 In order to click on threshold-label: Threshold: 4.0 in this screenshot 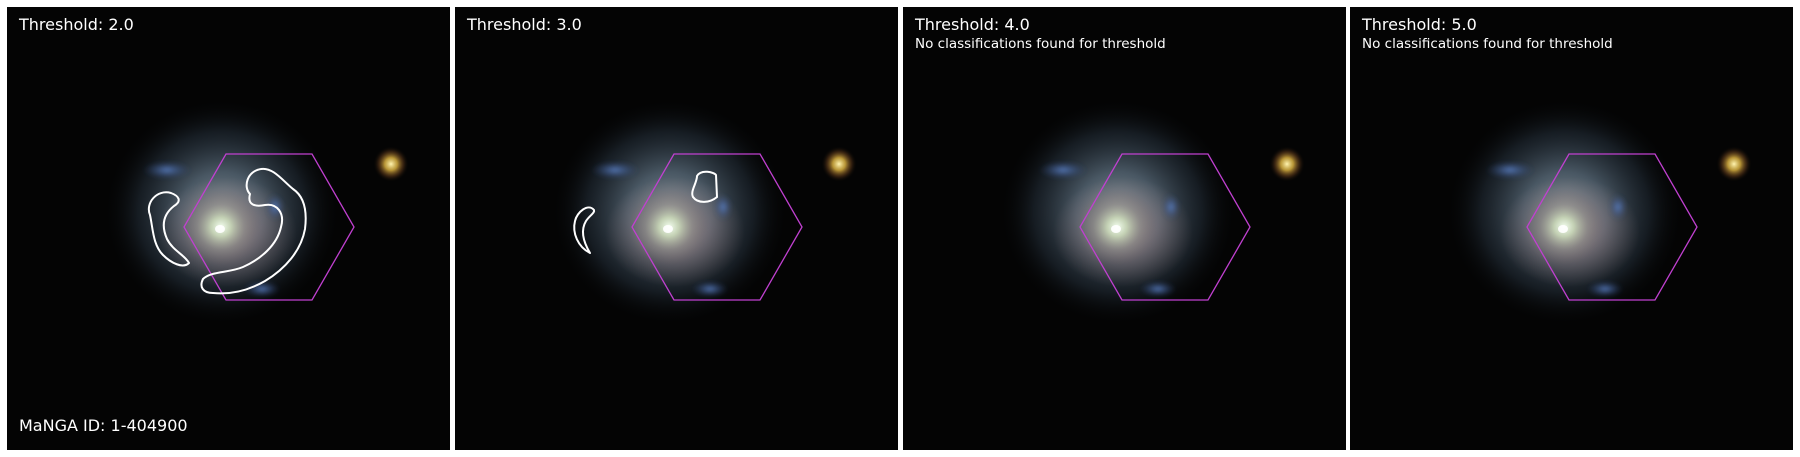, I will do `click(972, 24)`.